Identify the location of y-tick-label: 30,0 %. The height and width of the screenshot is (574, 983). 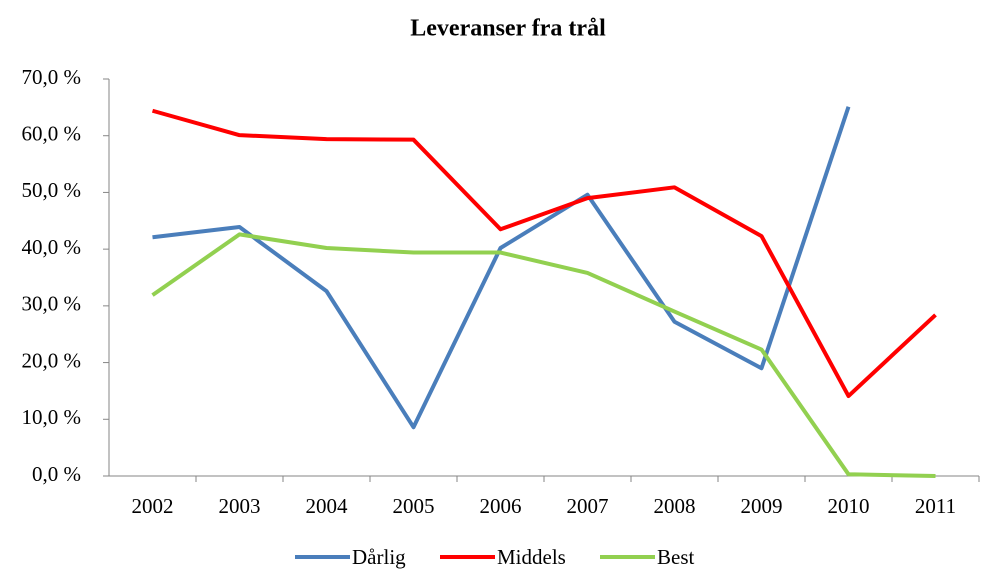
(52, 304).